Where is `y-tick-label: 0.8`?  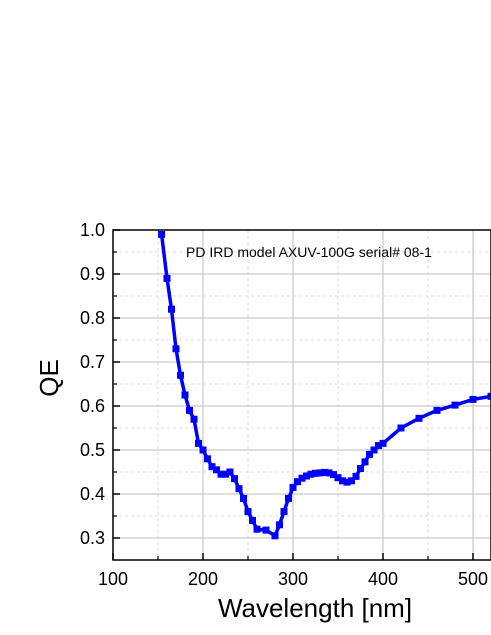 y-tick-label: 0.8 is located at coordinates (92, 318).